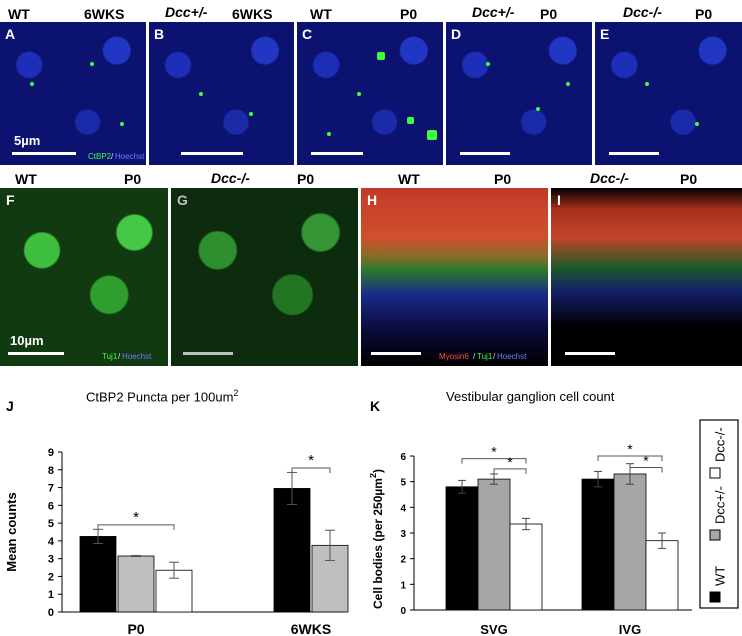  Describe the element at coordinates (719, 576) in the screenshot. I see `legend-label: WT` at that location.